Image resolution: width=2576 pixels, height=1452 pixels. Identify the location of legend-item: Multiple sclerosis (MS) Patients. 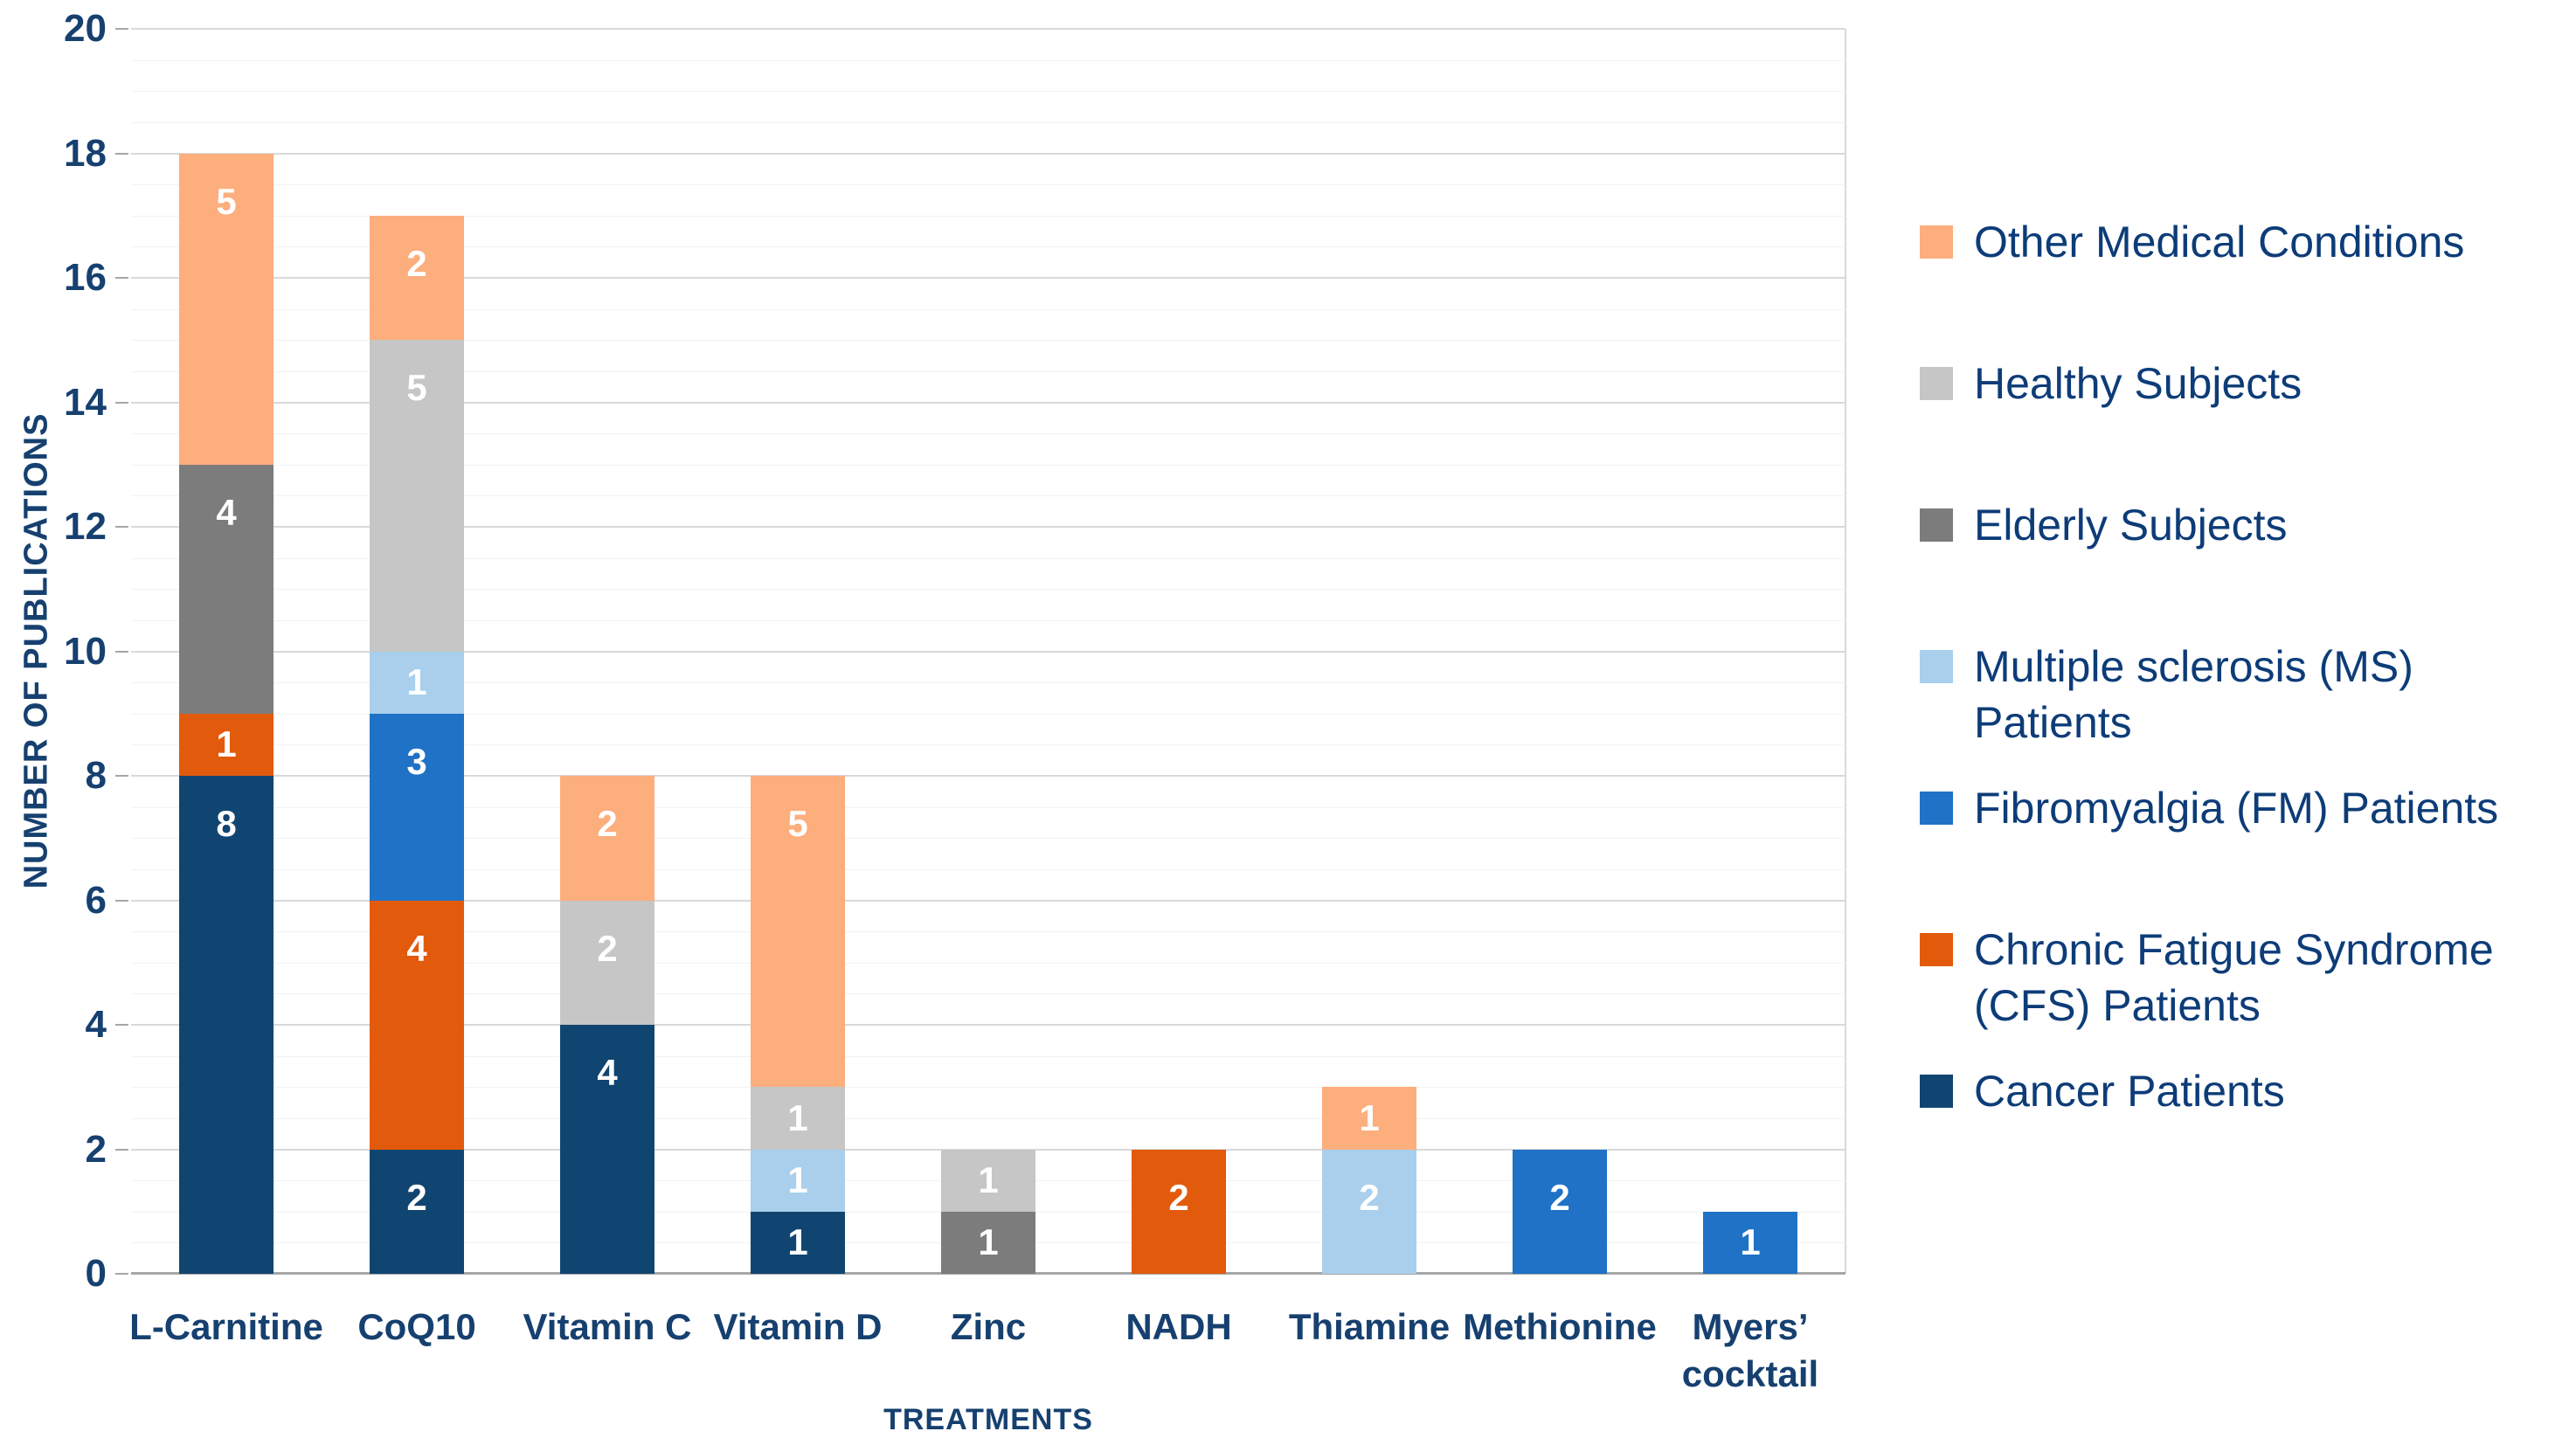
(2166, 694).